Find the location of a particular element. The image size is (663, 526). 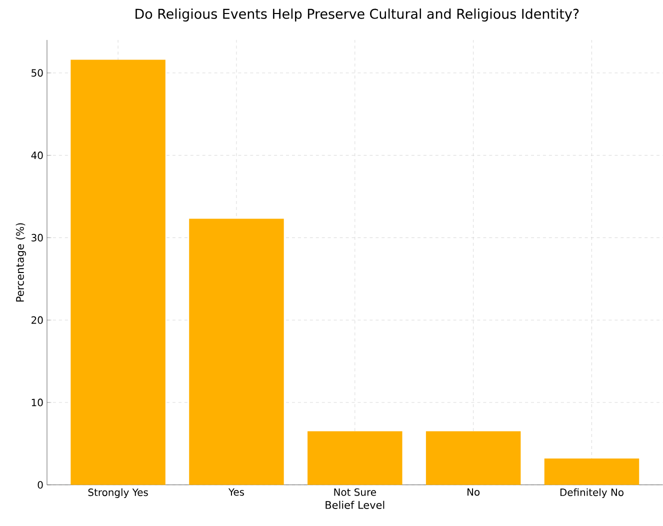

y-tick-label: 40 is located at coordinates (37, 156).